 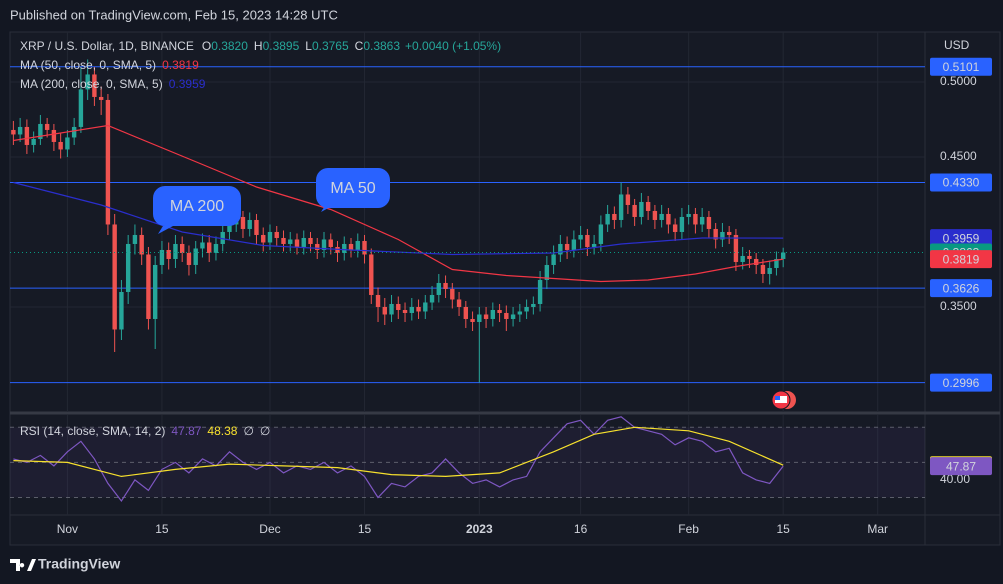 What do you see at coordinates (222, 431) in the screenshot?
I see `legend-value: 48.38` at bounding box center [222, 431].